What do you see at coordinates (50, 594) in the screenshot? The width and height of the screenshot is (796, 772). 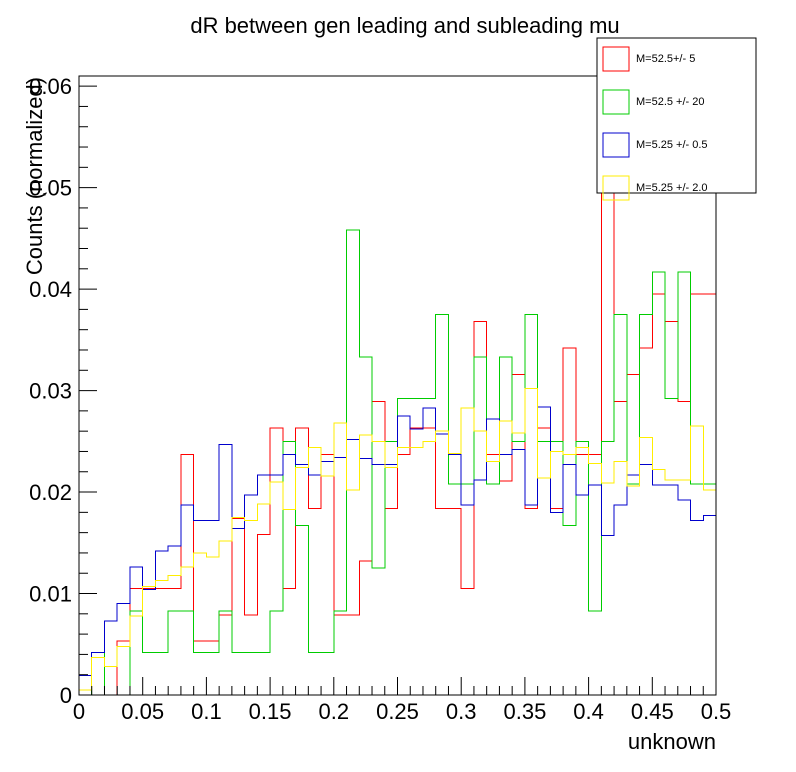 I see `y-tick-label: 0.01` at bounding box center [50, 594].